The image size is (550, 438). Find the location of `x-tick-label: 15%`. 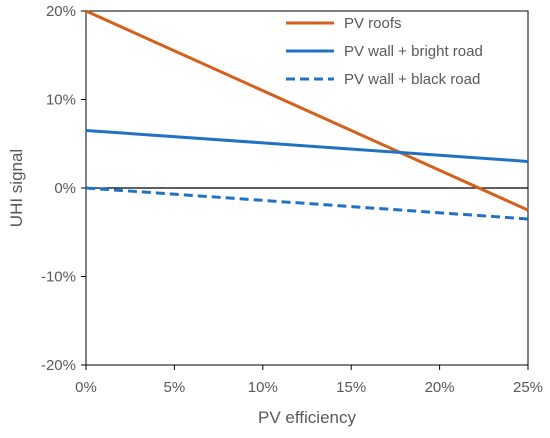

x-tick-label: 15% is located at coordinates (351, 387).